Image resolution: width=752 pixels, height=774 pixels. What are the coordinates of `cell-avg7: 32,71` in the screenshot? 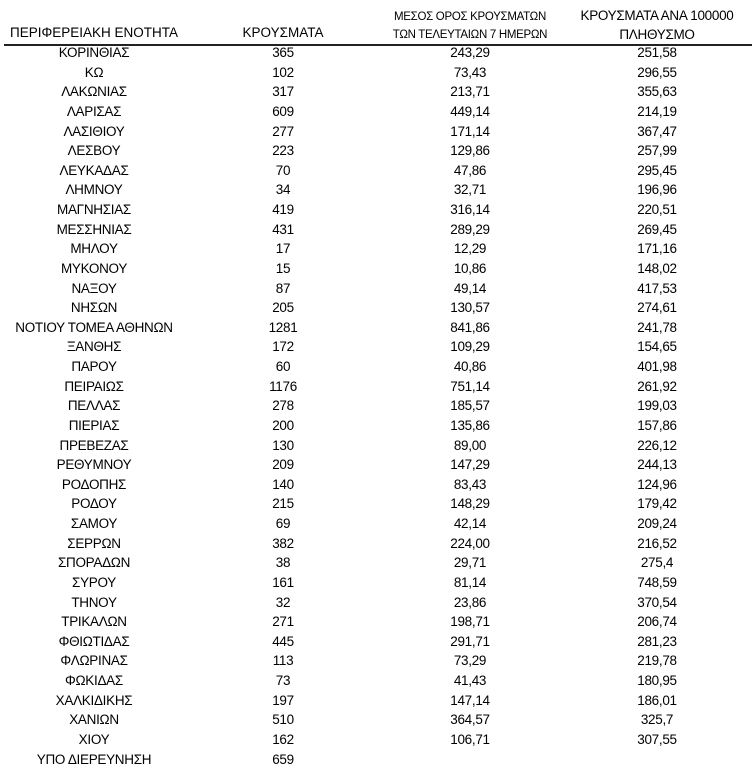 It's located at (470, 190).